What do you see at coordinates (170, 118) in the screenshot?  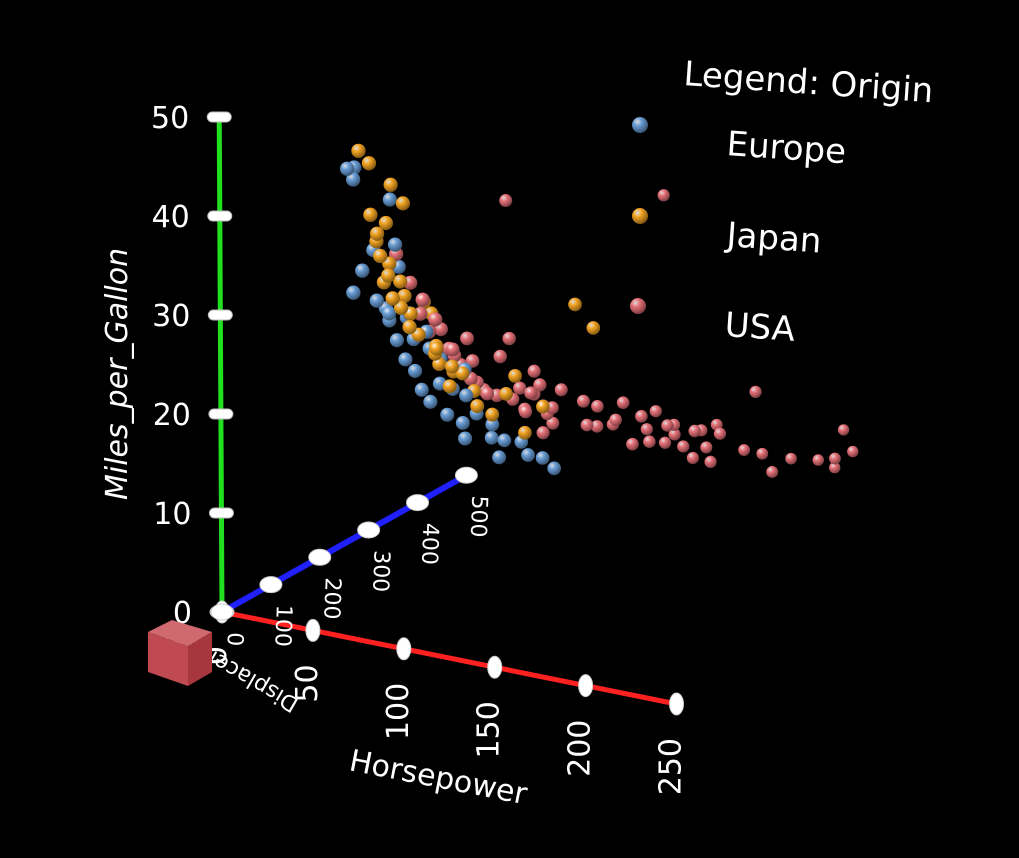 I see `y-tick-label: 50` at bounding box center [170, 118].